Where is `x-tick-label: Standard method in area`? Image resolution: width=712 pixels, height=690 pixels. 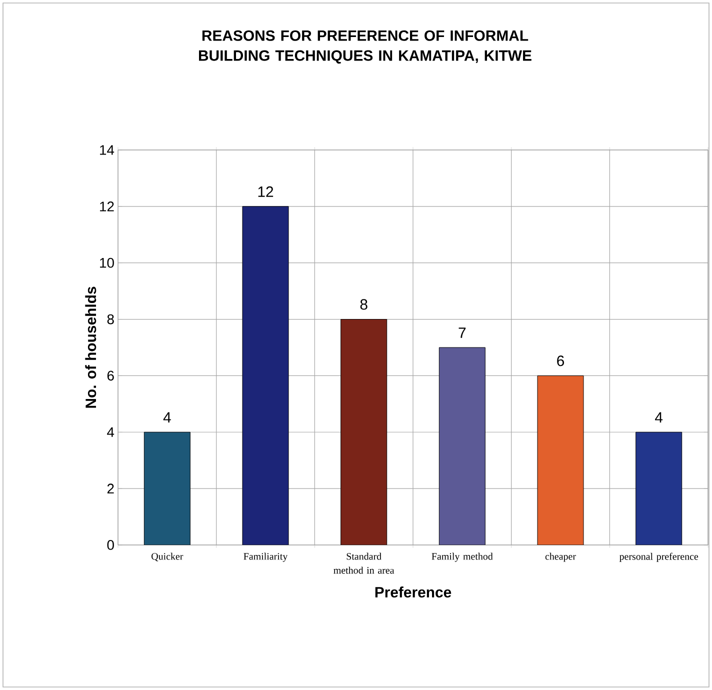
x-tick-label: Standard method in area is located at coordinates (364, 563).